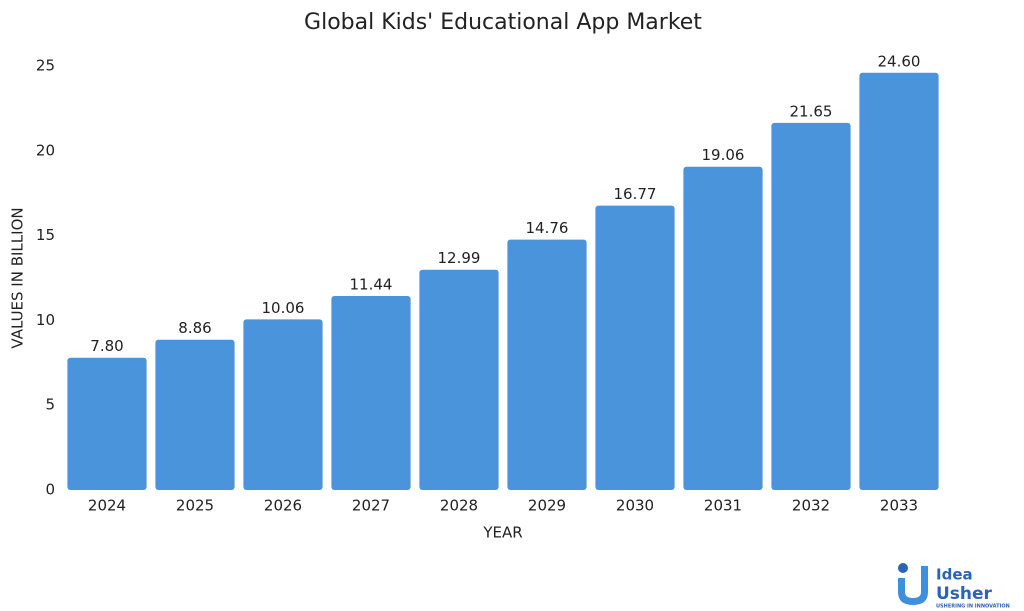 This screenshot has height=611, width=1024. Describe the element at coordinates (107, 506) in the screenshot. I see `x-tick-label: 2024` at that location.